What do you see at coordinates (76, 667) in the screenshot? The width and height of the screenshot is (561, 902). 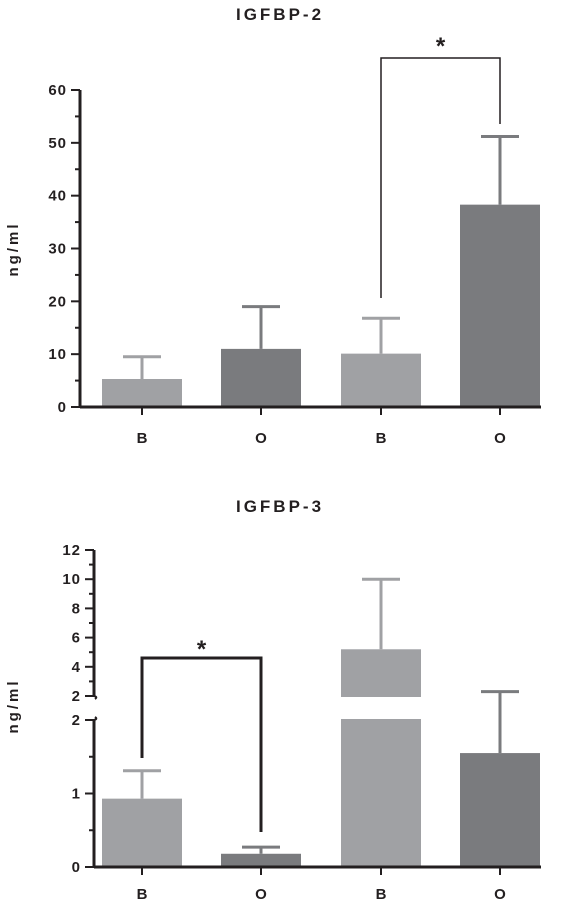 I see `y-tick-label: 4` at bounding box center [76, 667].